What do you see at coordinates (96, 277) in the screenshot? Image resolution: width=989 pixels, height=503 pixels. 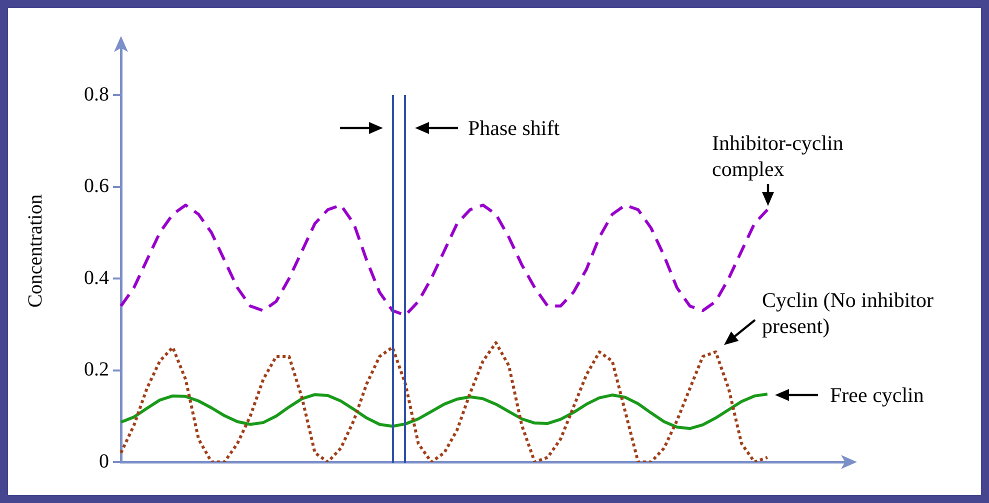 I see `y-tick-label: 0.4` at bounding box center [96, 277].